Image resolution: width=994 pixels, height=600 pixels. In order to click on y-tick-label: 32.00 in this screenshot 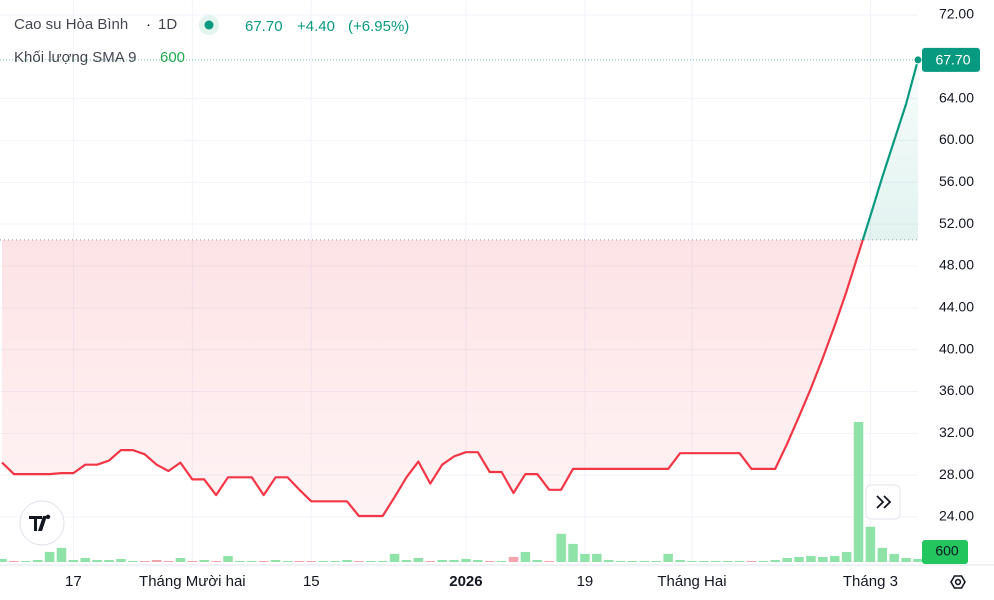, I will do `click(956, 432)`.